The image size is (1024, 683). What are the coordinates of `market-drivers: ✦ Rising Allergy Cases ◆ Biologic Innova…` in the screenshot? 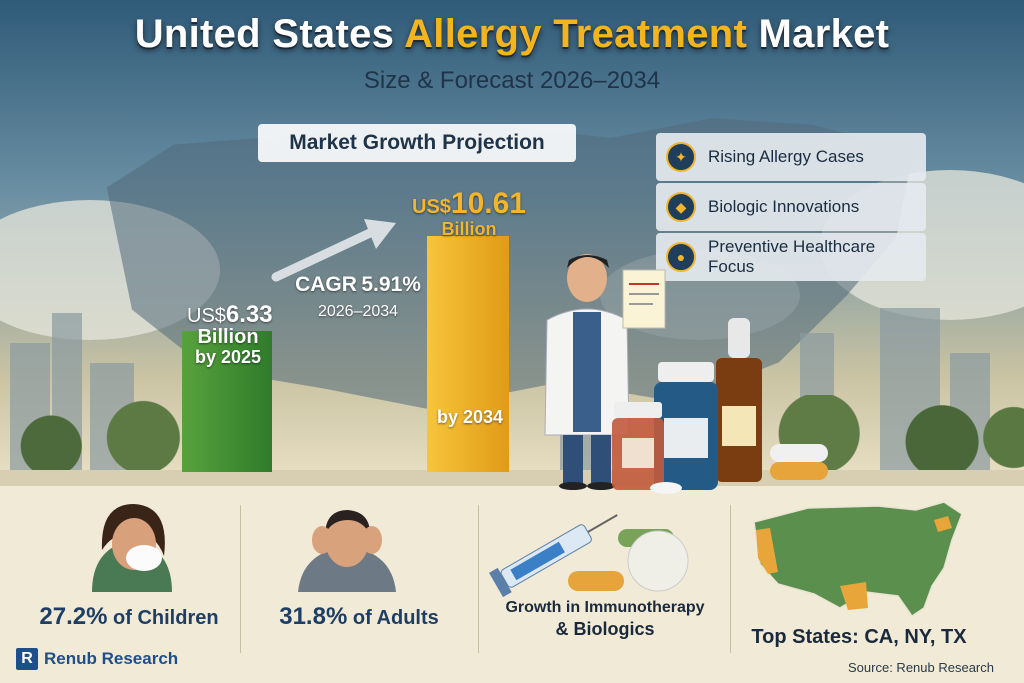 It's located at (791, 208).